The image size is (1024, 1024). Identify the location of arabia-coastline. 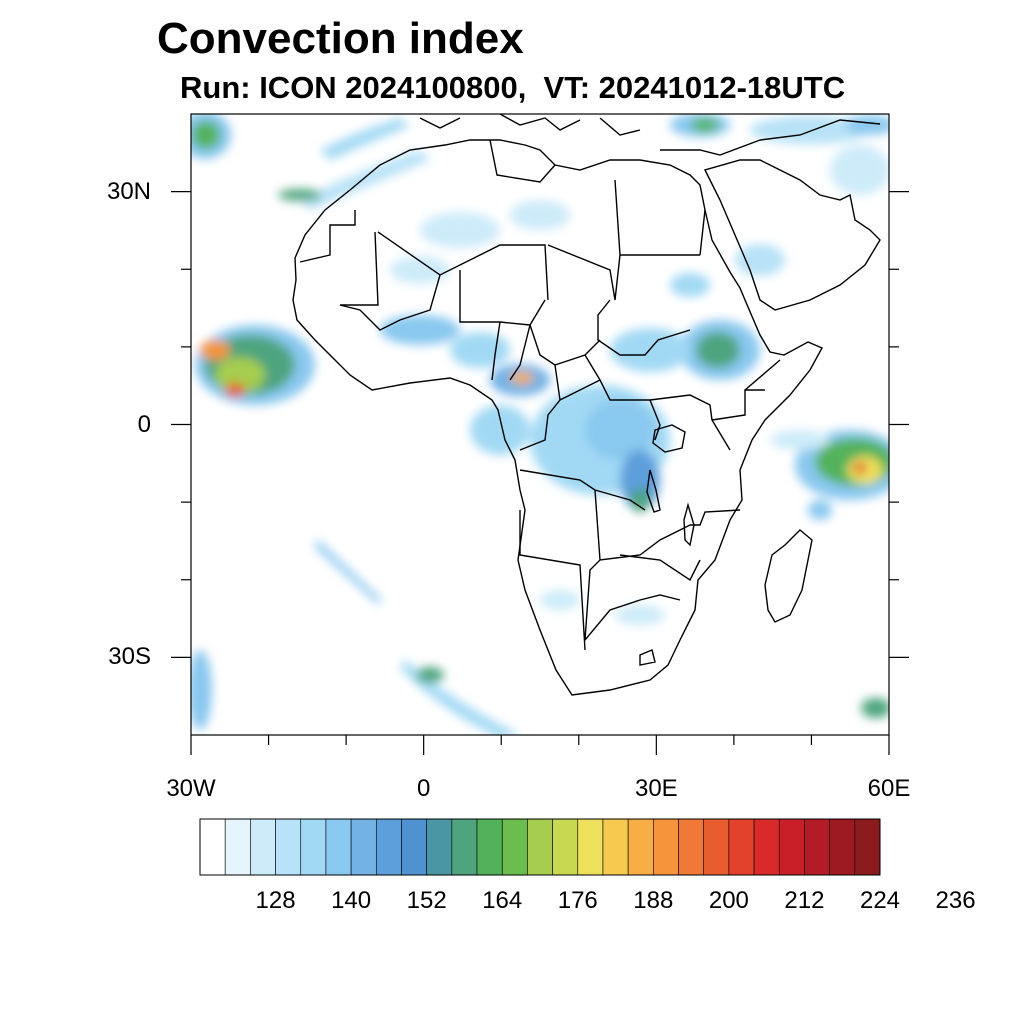
(792, 235).